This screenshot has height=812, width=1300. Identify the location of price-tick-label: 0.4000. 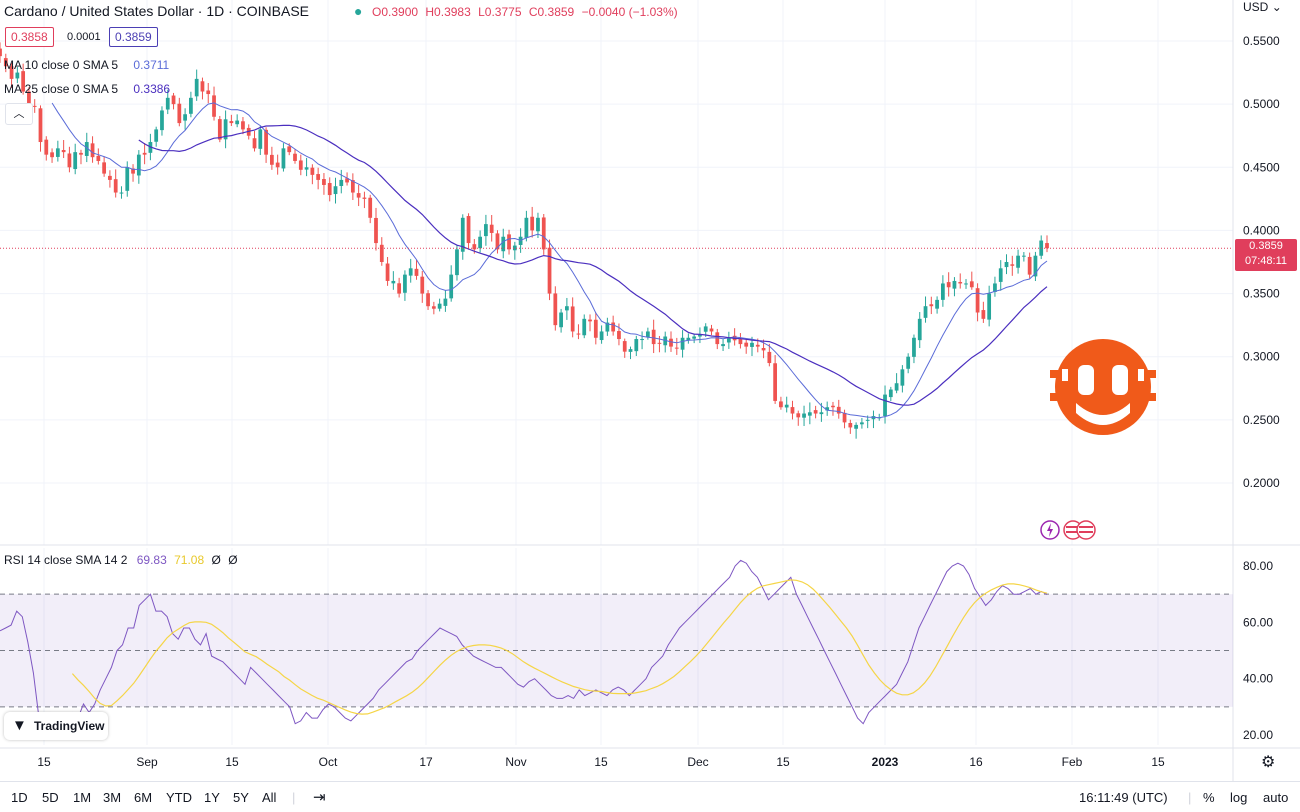
(1261, 230).